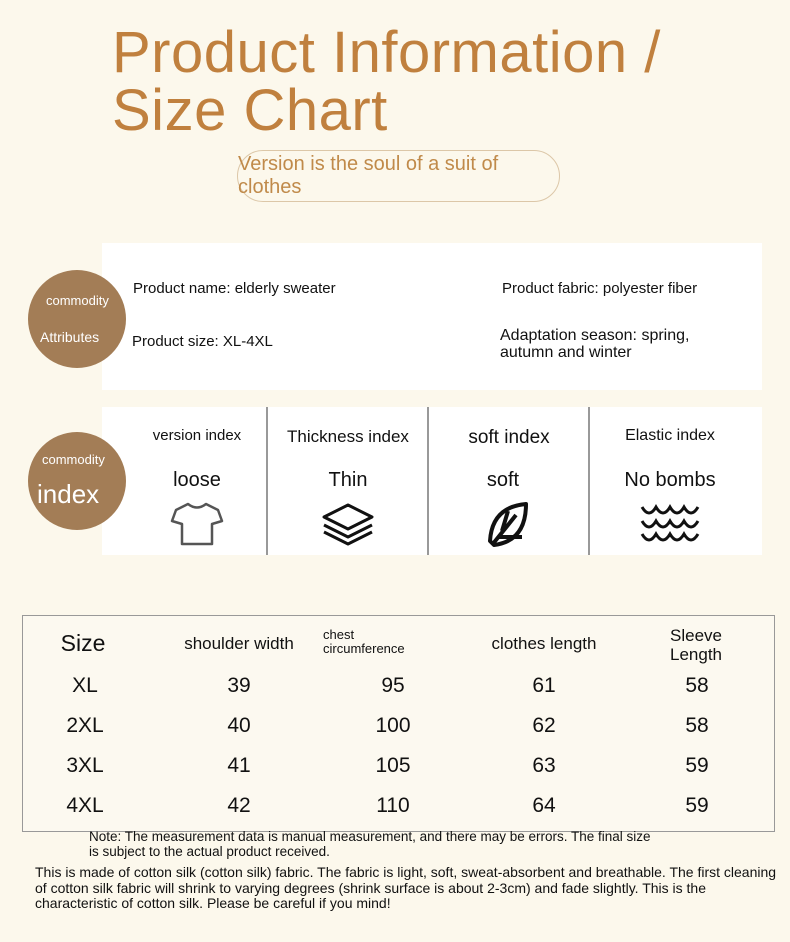  Describe the element at coordinates (85, 685) in the screenshot. I see `size-label: XL` at that location.